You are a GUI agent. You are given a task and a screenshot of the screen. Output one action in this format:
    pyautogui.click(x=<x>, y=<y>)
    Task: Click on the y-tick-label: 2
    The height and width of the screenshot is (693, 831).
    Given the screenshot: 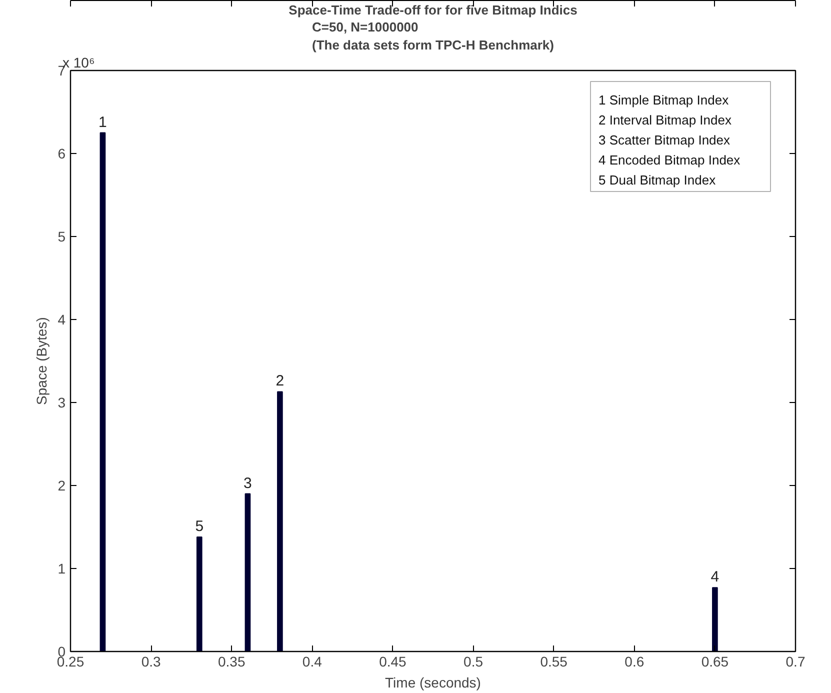 What is the action you would take?
    pyautogui.click(x=62, y=486)
    